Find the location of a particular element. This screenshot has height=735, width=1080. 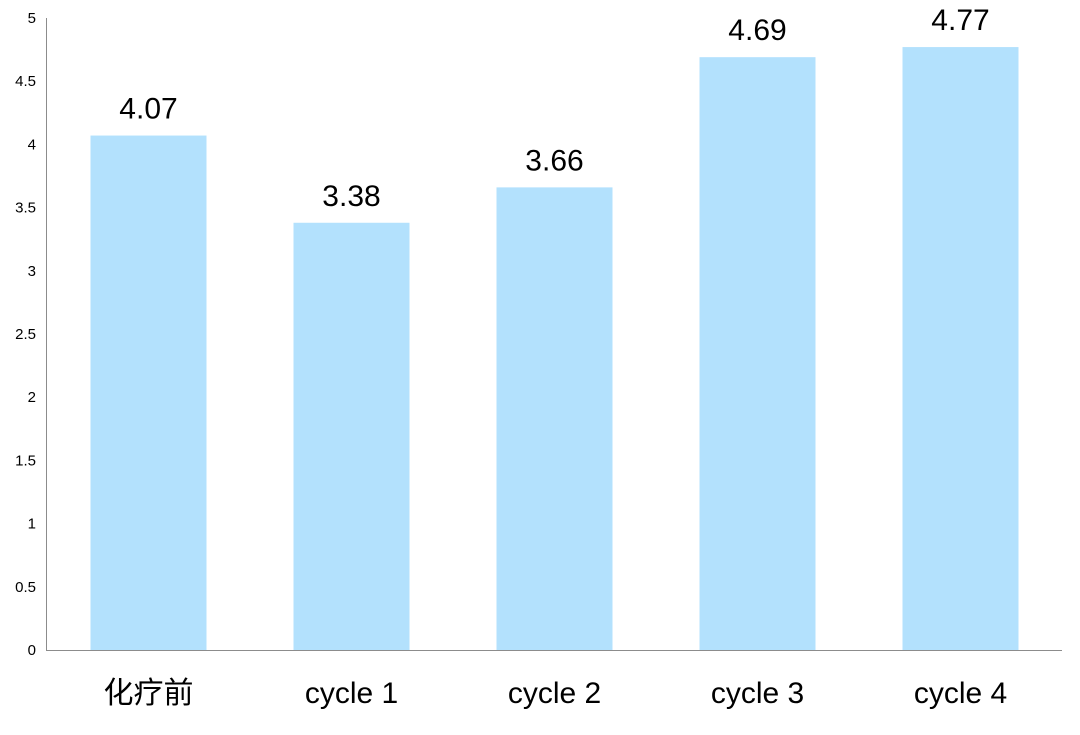

y-tick-label: 1 is located at coordinates (32, 524).